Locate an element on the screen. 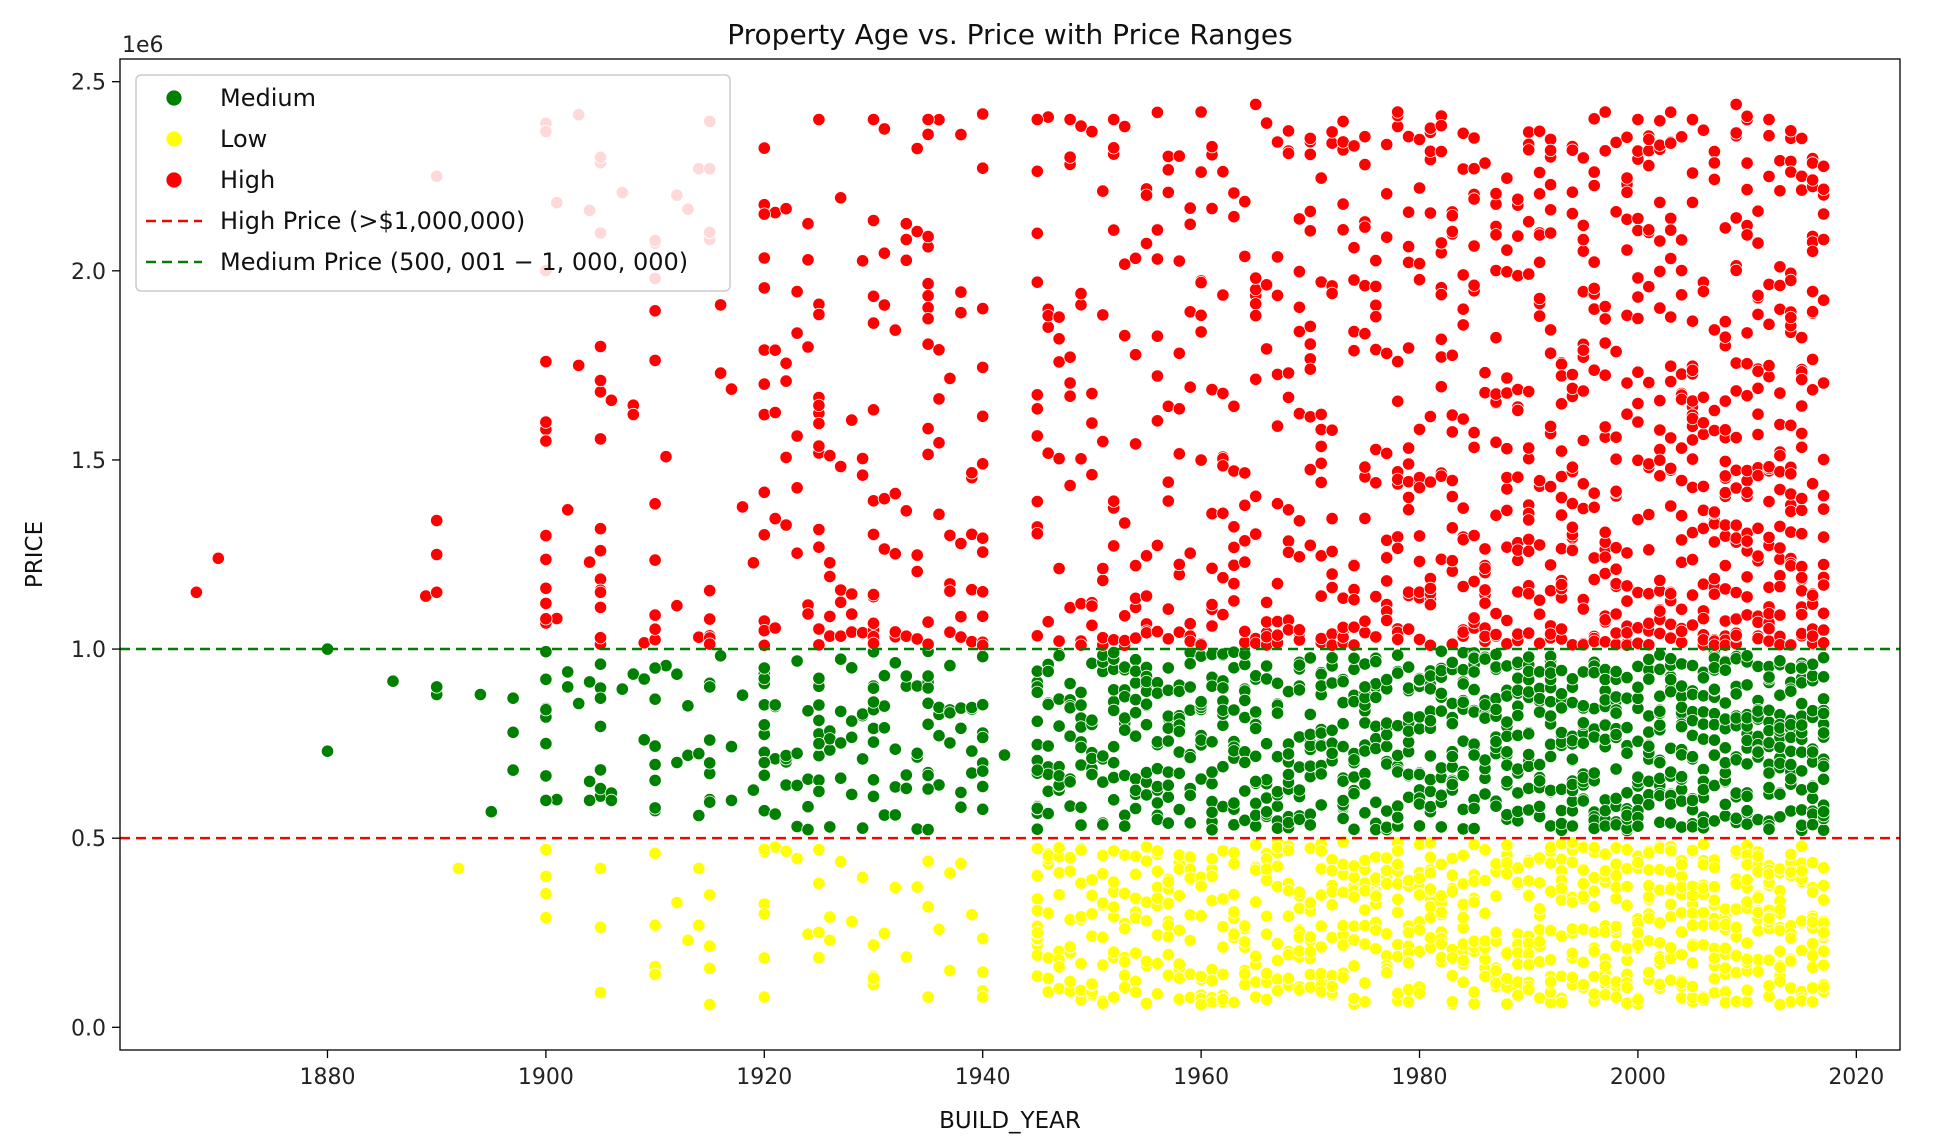 Image resolution: width=1947 pixels, height=1148 pixels. y-offset-label: 1e6 is located at coordinates (143, 45).